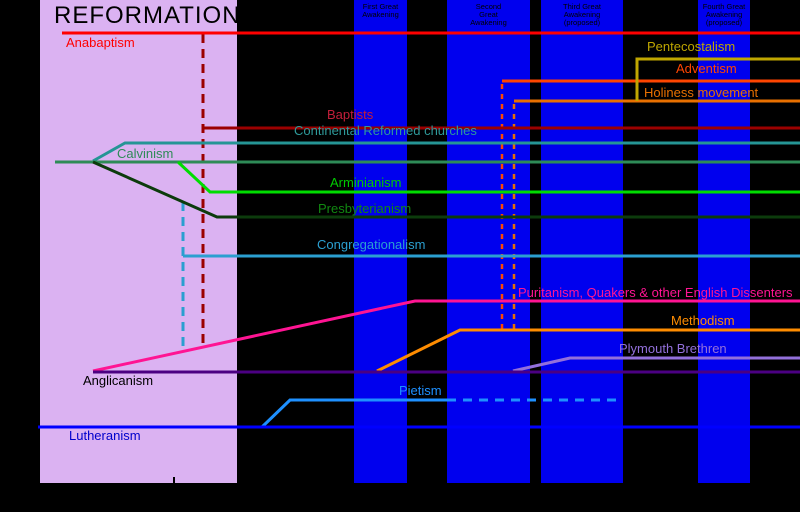  Describe the element at coordinates (656, 364) in the screenshot. I see `plymouth-brethren-line` at that location.